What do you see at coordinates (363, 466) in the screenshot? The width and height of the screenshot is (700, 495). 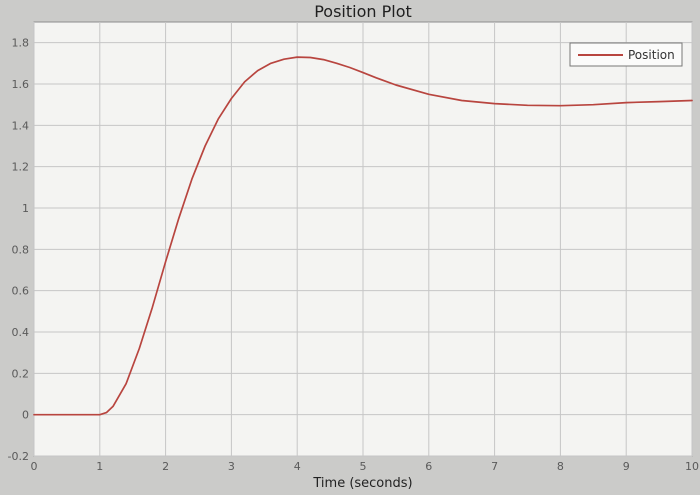 I see `x-tick-label: 5` at bounding box center [363, 466].